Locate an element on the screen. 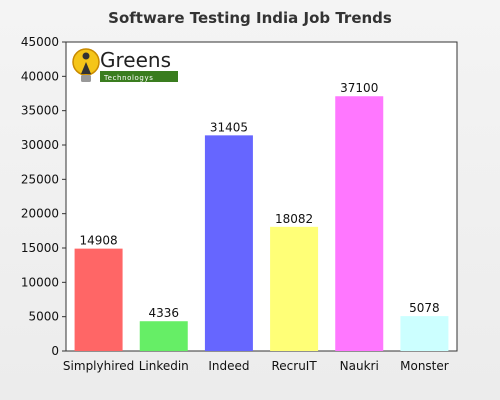  logo-wordmark: Greens is located at coordinates (135, 60).